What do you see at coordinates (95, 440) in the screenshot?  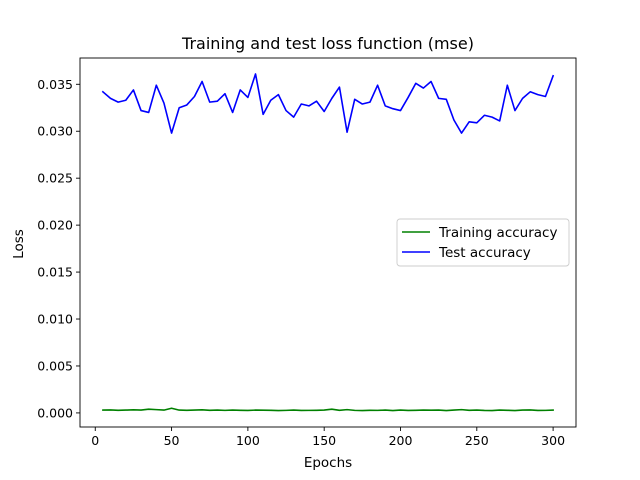 I see `x-tick-label: 0` at bounding box center [95, 440].